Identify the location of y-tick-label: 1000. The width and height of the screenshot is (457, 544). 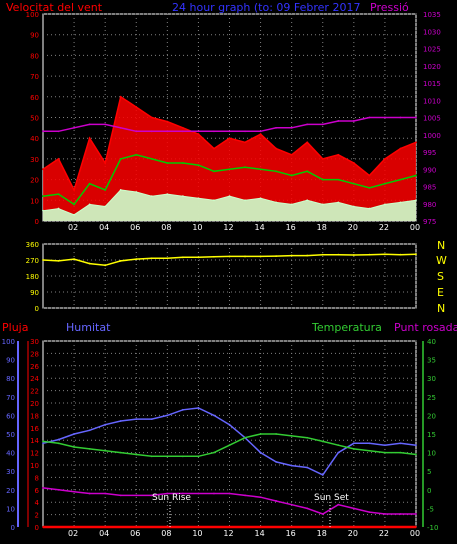
(432, 136).